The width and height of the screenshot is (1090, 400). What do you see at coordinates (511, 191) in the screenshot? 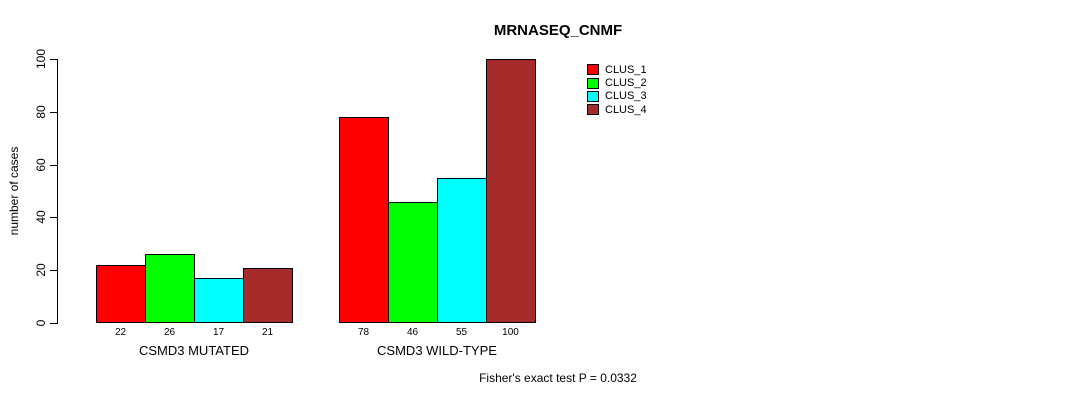
I see `bar-clus_4-group1` at bounding box center [511, 191].